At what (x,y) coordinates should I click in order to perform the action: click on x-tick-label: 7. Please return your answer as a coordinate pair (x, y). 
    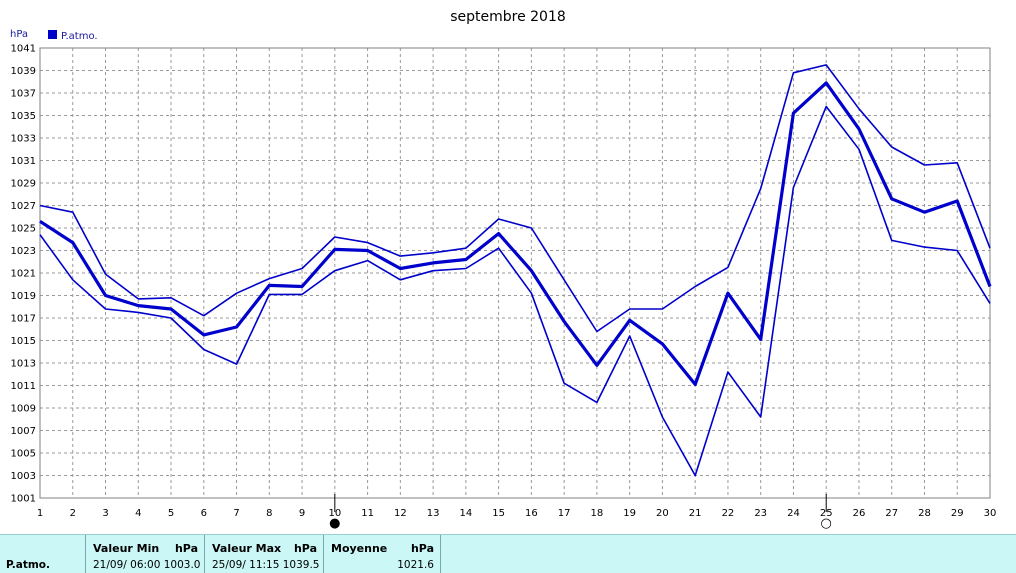
    Looking at the image, I should click on (236, 513).